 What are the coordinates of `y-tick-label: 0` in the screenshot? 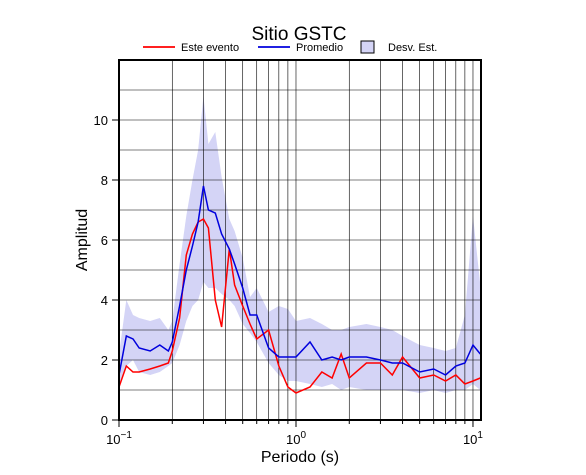 It's located at (104, 420).